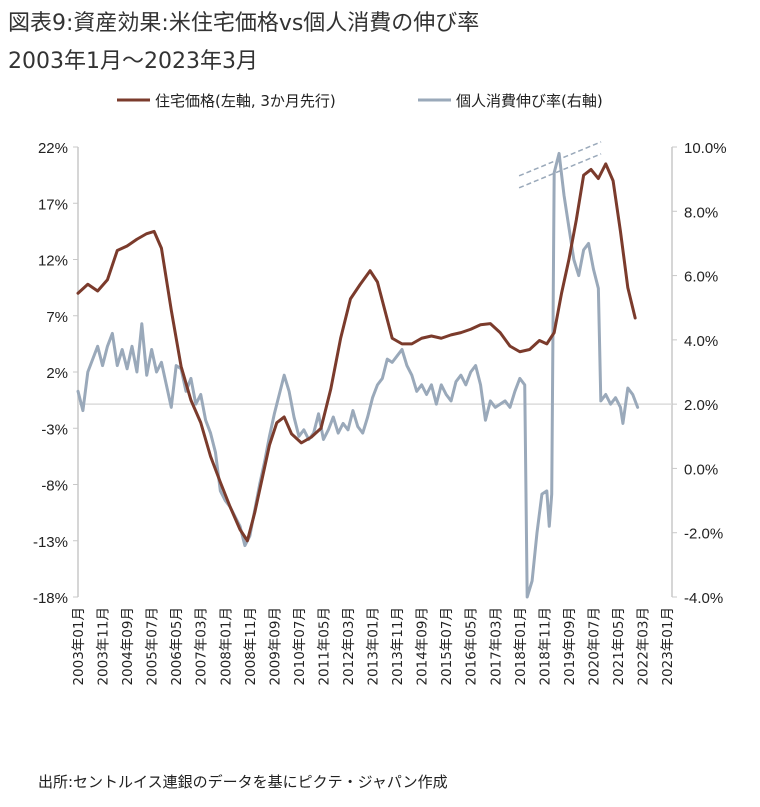 The height and width of the screenshot is (807, 760). I want to click on x-tick-label: 2013年01月, so click(374, 646).